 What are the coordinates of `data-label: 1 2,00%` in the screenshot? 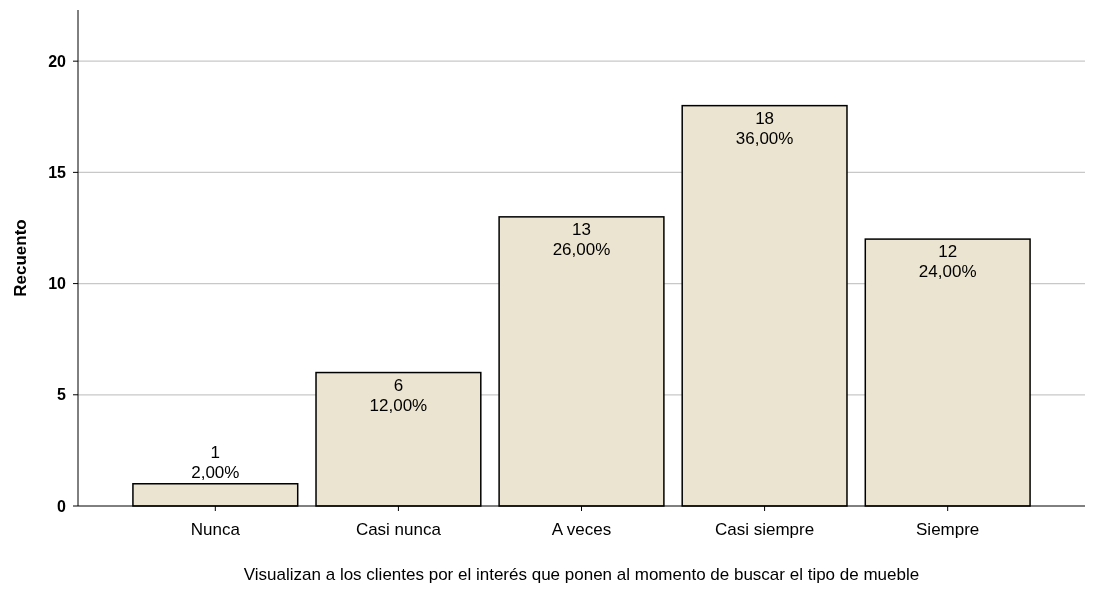 It's located at (215, 462).